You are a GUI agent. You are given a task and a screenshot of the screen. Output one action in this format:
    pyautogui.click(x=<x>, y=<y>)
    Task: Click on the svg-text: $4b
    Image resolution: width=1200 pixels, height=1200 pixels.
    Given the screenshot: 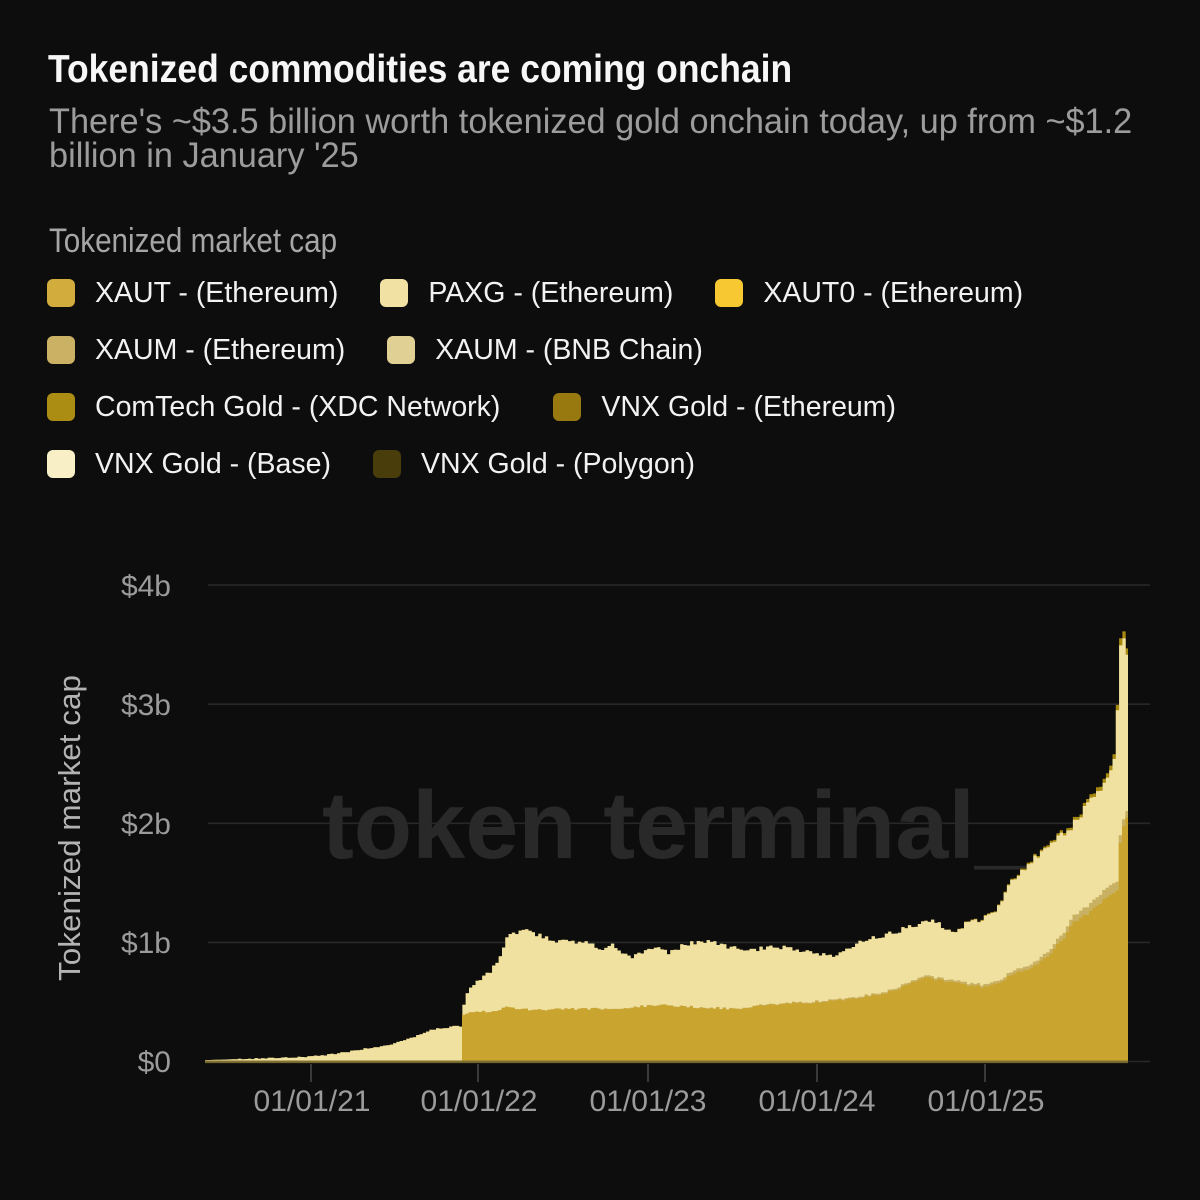 What is the action you would take?
    pyautogui.click(x=146, y=586)
    